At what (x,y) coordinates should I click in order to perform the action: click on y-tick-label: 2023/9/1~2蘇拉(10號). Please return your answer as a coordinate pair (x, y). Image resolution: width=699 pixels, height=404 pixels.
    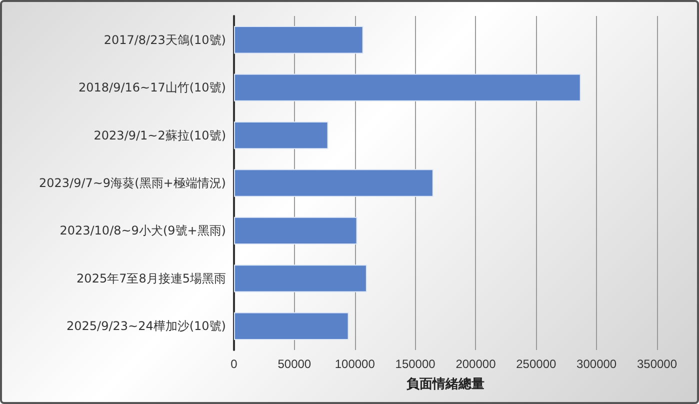
    Looking at the image, I should click on (160, 135).